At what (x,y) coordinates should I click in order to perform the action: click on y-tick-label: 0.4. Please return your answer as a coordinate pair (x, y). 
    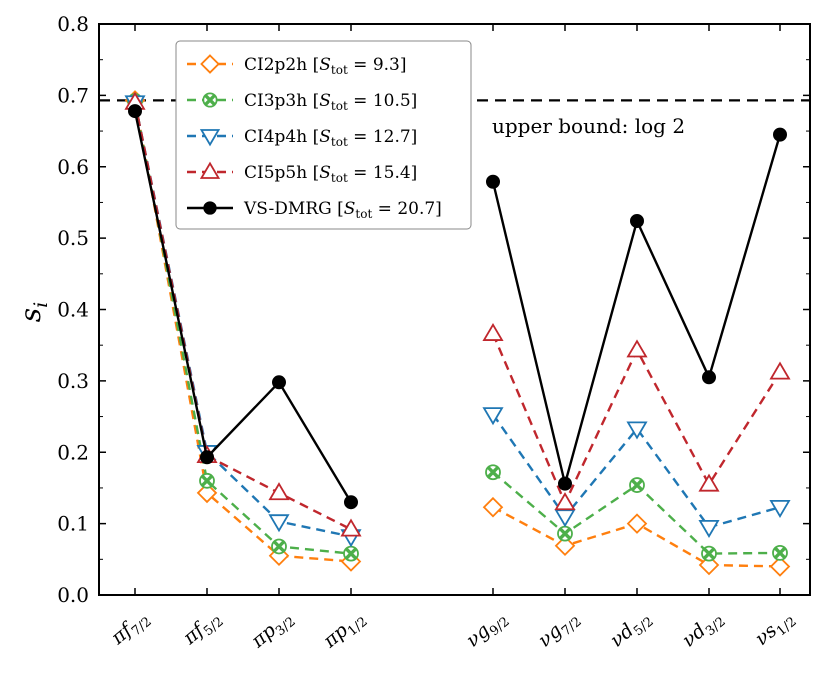
    Looking at the image, I should click on (73, 310).